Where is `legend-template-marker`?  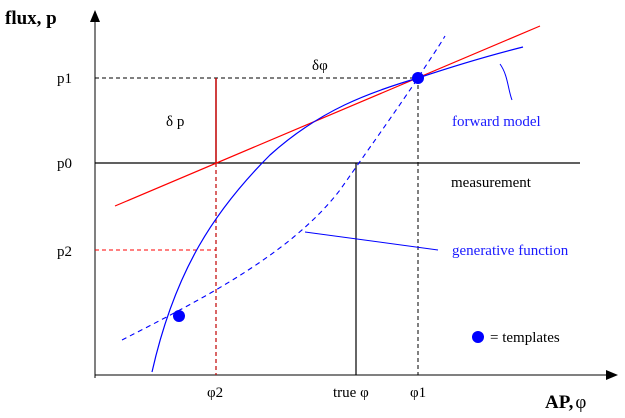
legend-template-marker is located at coordinates (478, 337).